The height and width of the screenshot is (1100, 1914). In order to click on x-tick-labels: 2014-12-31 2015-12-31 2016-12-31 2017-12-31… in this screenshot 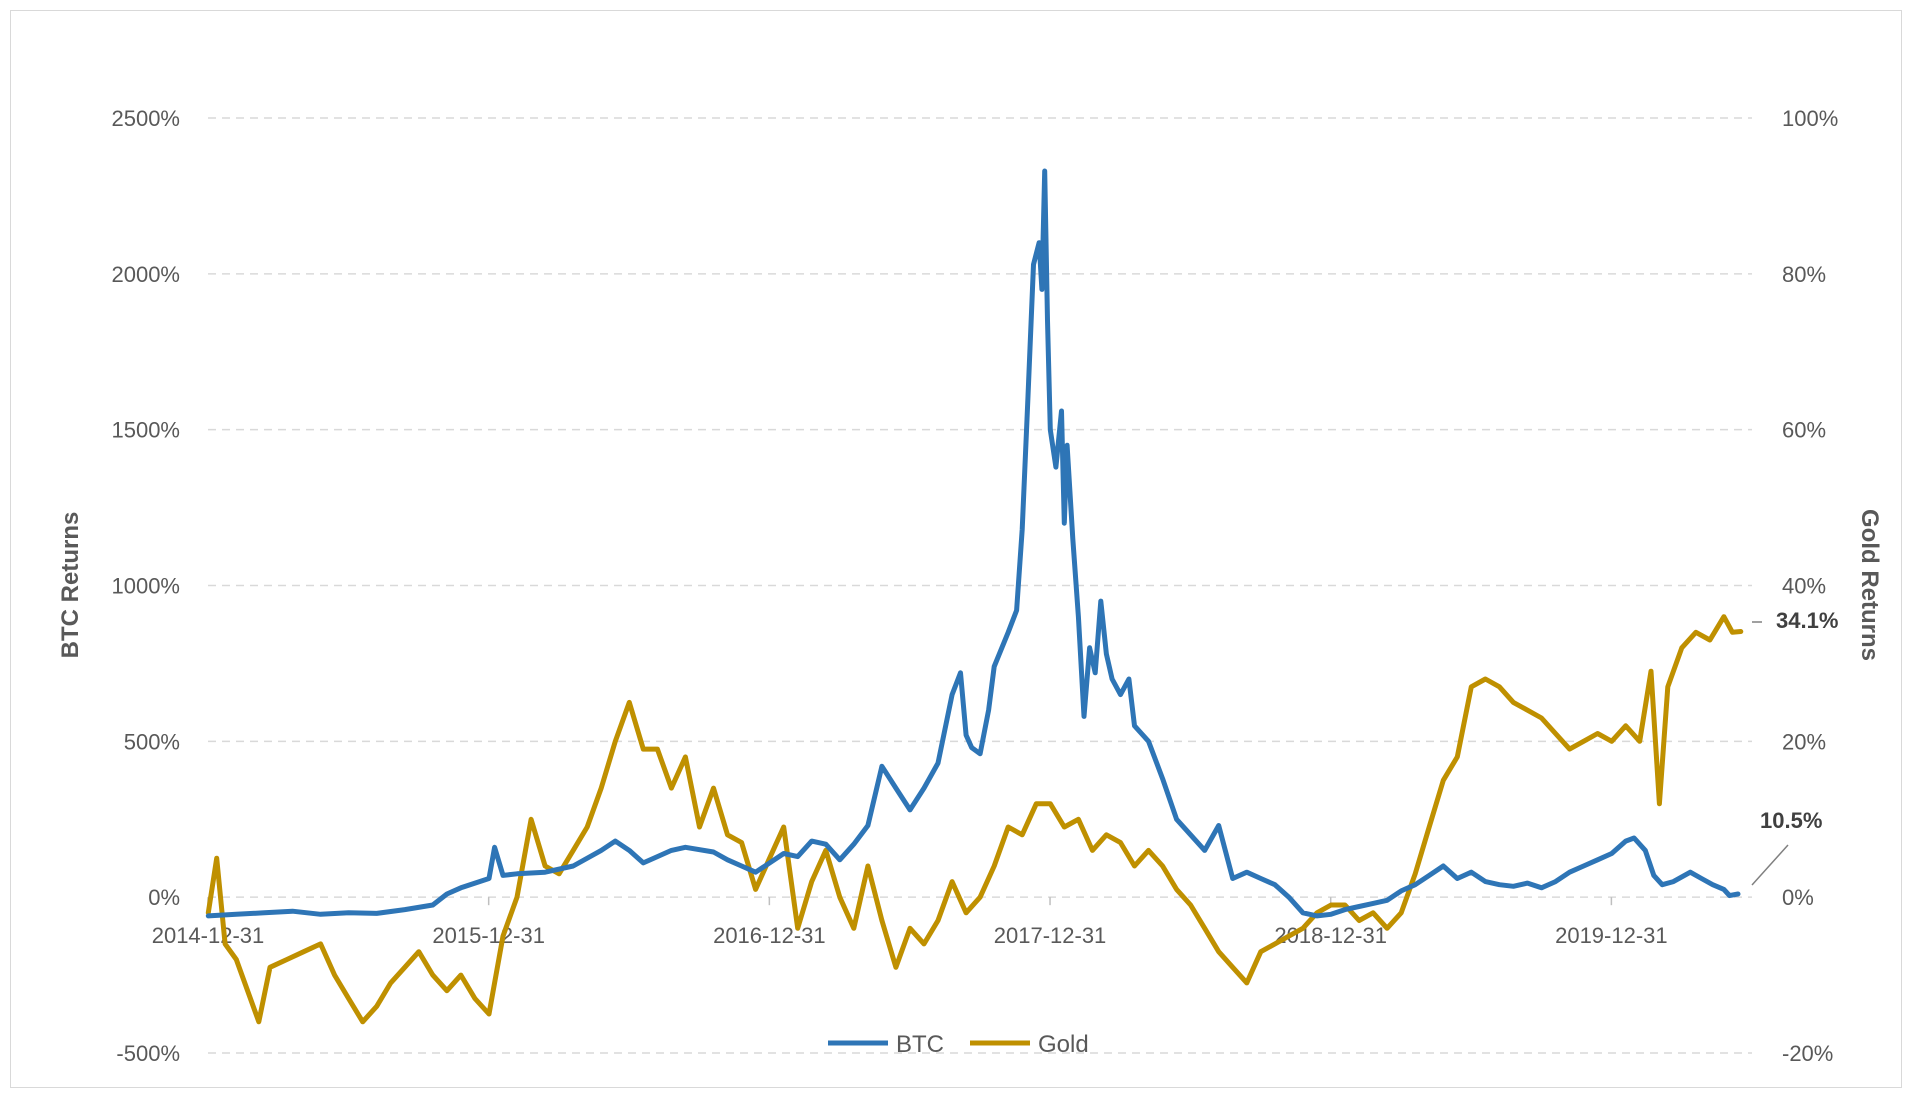, I will do `click(910, 922)`.